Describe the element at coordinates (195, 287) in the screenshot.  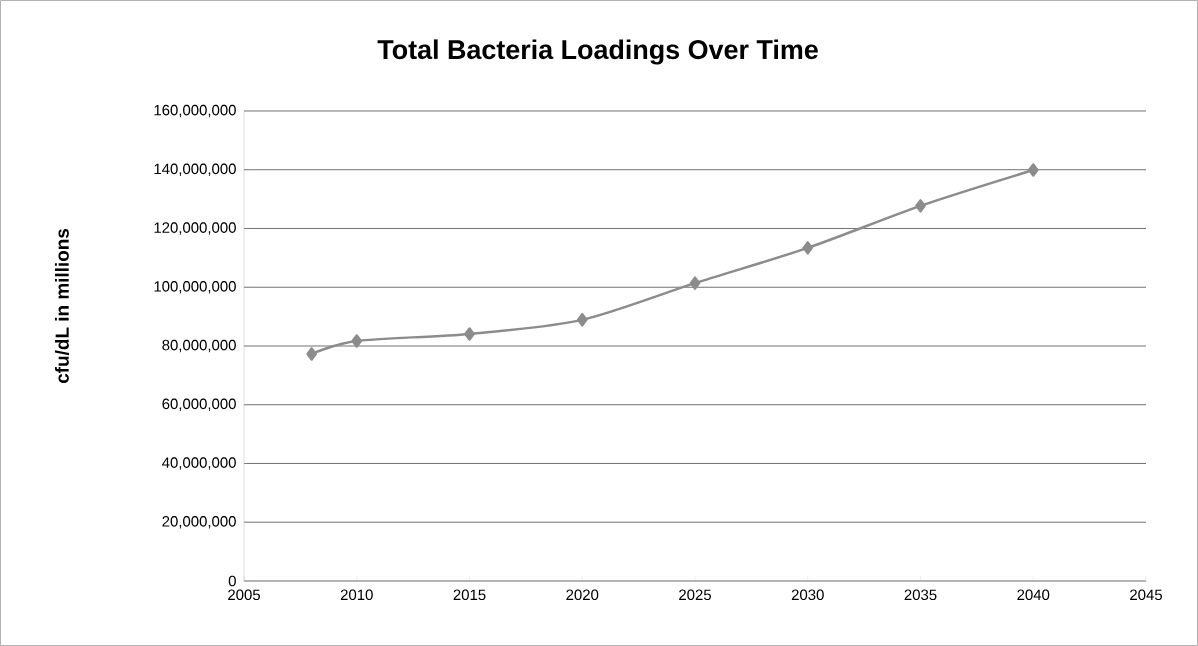
I see `y-tick-label: 100,000,000` at that location.